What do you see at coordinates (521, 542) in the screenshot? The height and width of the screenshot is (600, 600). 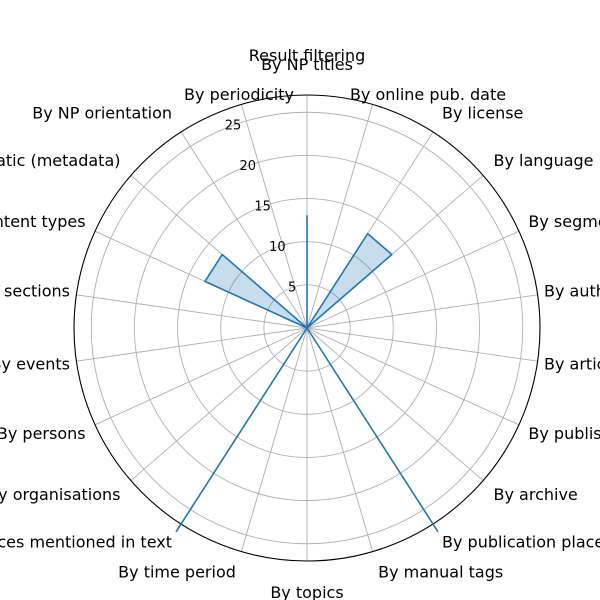 I see `category-label: By publication place` at bounding box center [521, 542].